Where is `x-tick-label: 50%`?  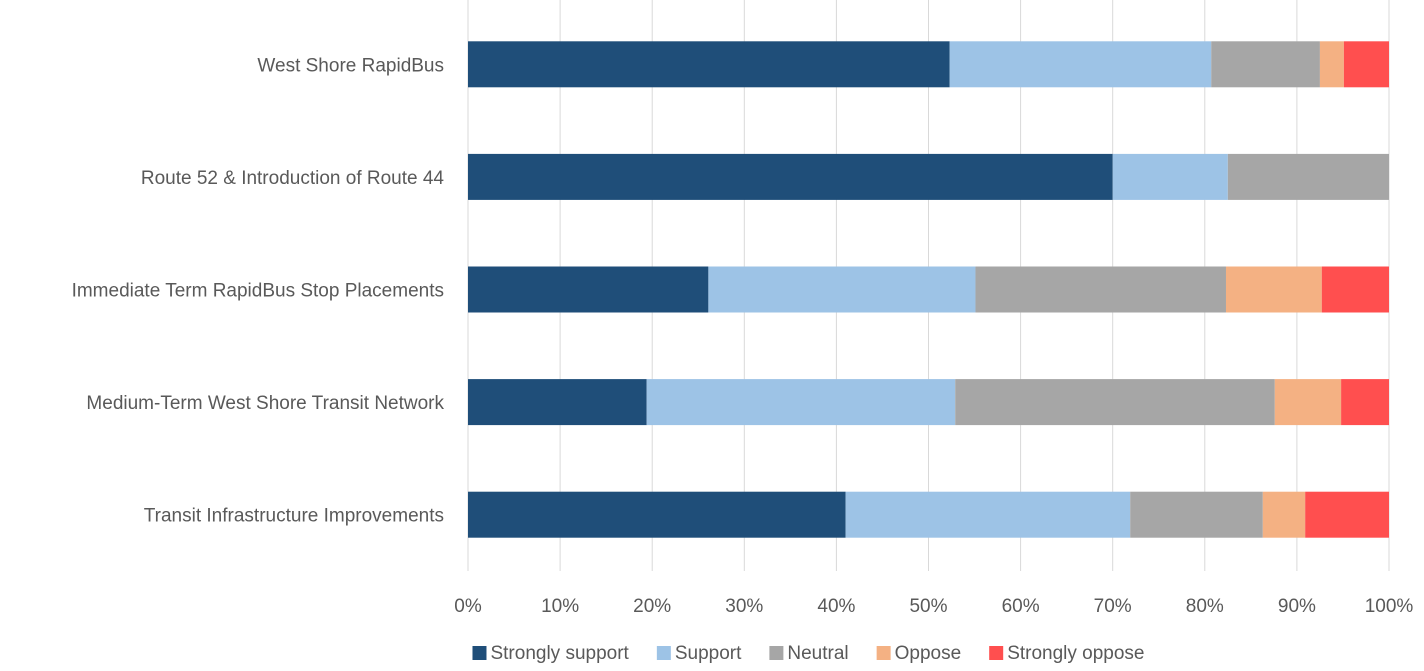 x-tick-label: 50% is located at coordinates (928, 606).